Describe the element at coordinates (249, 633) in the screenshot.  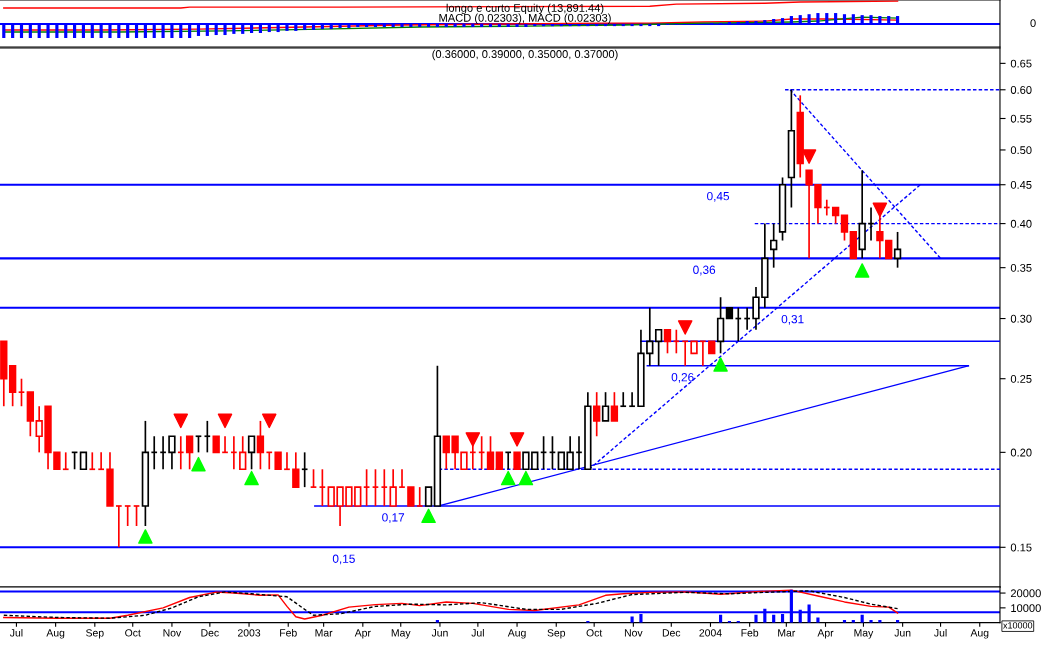
I see `x-tick-label: 2003` at that location.